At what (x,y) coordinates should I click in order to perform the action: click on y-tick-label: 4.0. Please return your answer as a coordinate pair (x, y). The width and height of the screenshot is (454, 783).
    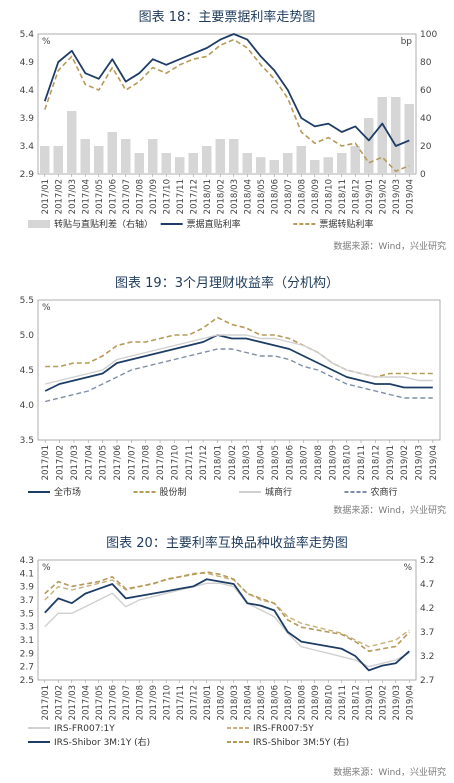
    Looking at the image, I should click on (27, 406).